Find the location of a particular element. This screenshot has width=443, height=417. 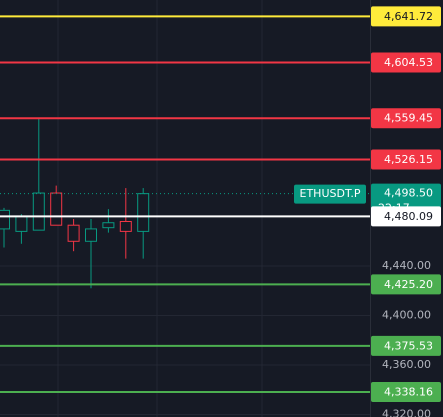

symbol-label: ETHUSDT.P is located at coordinates (330, 193).